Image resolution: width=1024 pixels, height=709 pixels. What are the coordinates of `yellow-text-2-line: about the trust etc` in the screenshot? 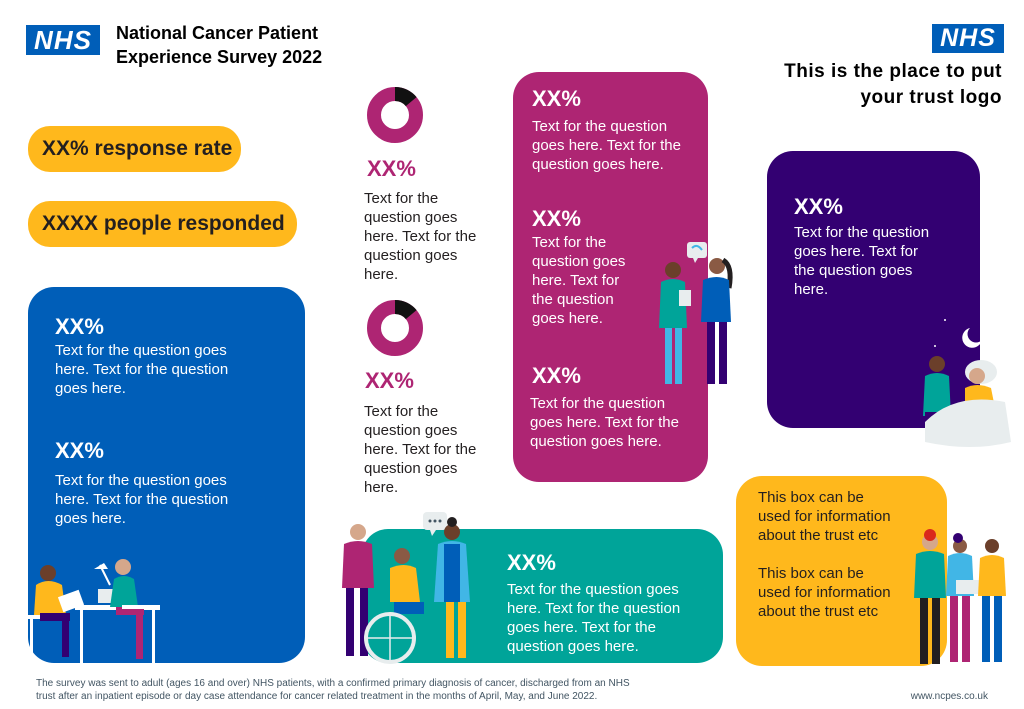 It's located at (818, 611).